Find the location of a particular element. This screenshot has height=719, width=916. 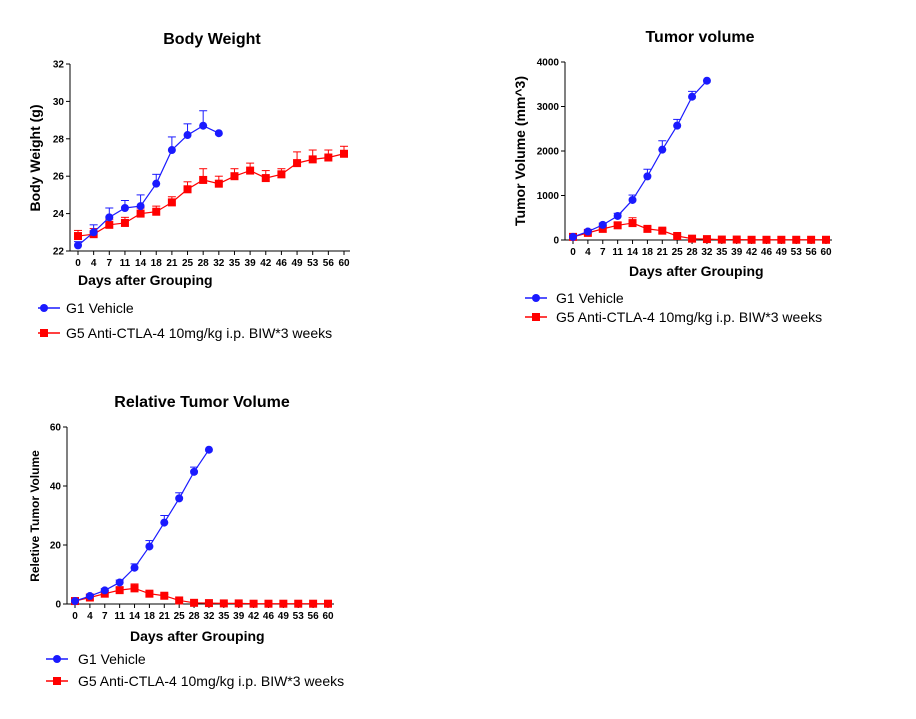

y-axis-label: Tumor Volume (mm^3) is located at coordinates (520, 151).